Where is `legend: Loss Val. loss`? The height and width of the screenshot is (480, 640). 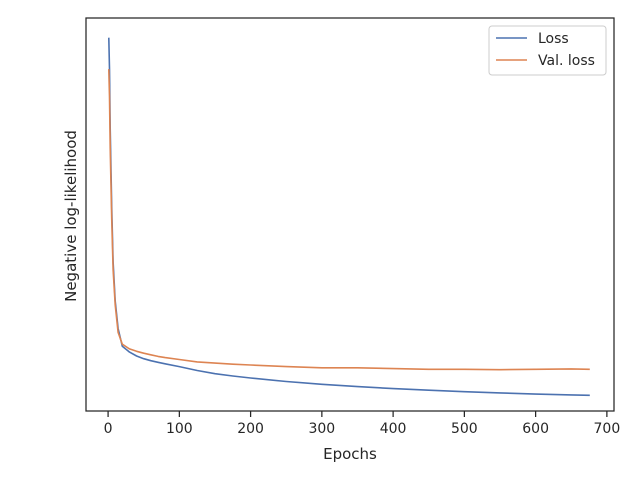 legend: Loss Val. loss is located at coordinates (547, 50).